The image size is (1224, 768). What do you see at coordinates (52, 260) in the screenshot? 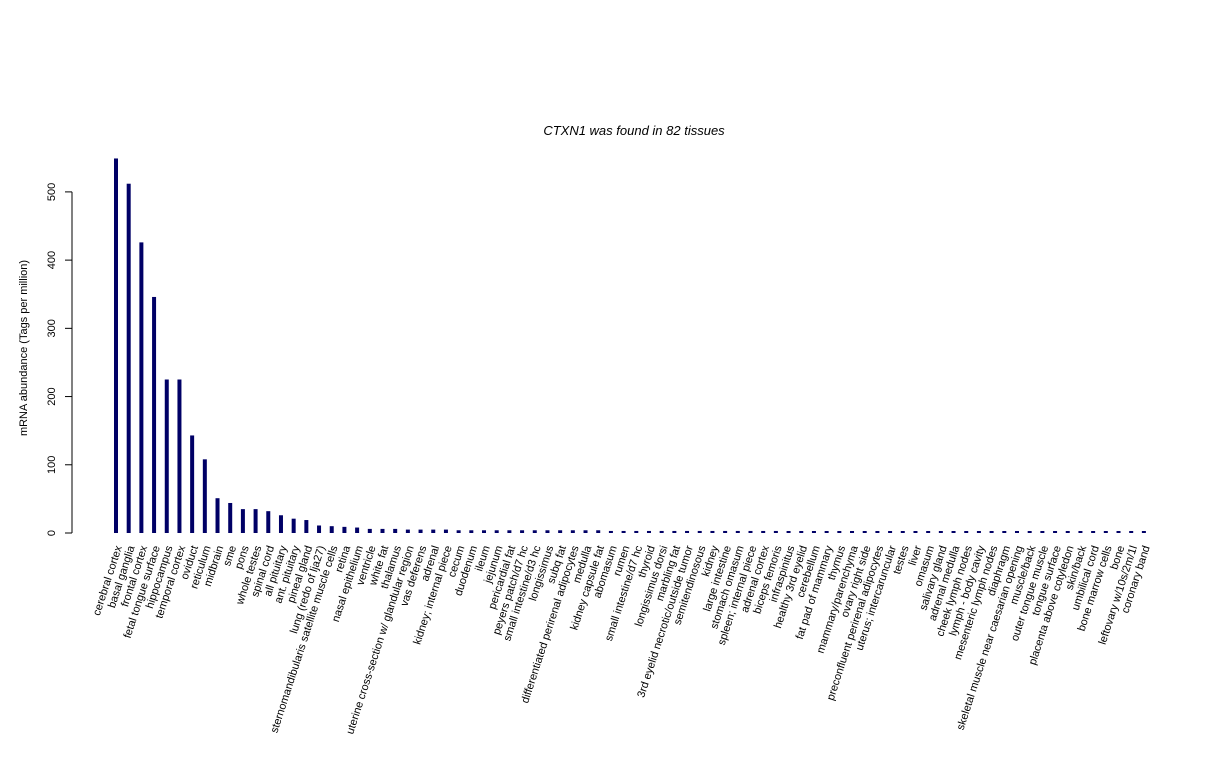
I see `y-tick-label: 400` at bounding box center [52, 260].